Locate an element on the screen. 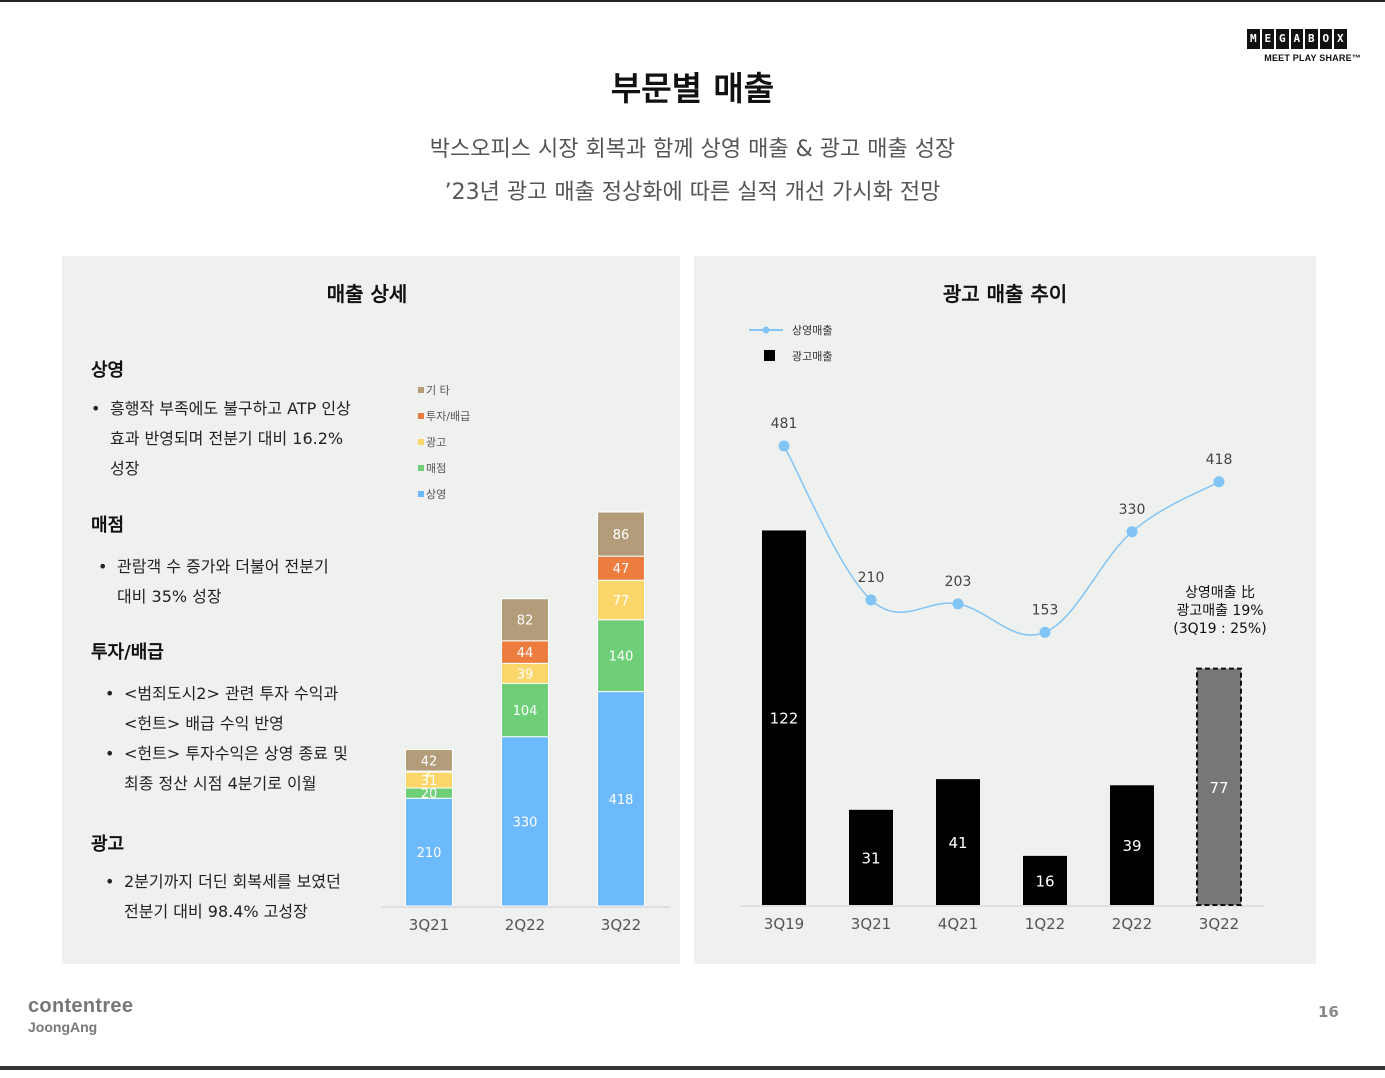  data-label: 20 is located at coordinates (429, 794).